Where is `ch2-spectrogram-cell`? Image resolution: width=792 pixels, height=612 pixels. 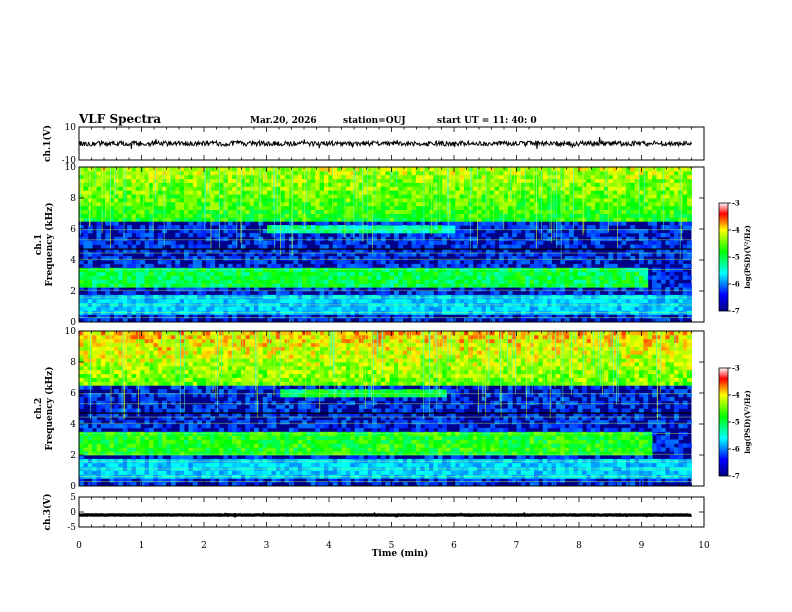
ch2-spectrogram-cell is located at coordinates (86, 426).